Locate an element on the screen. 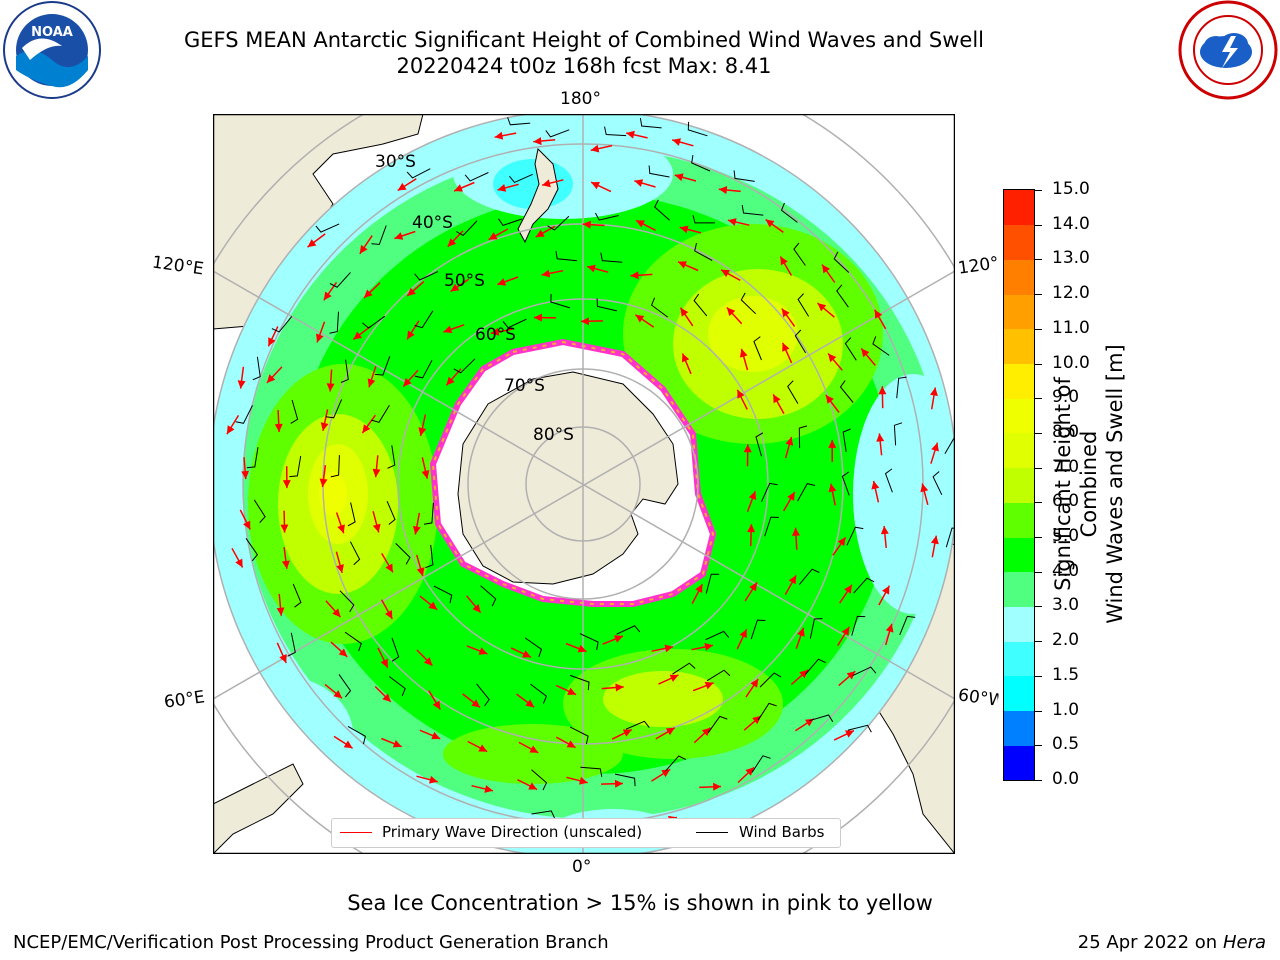 This screenshot has width=1280, height=960. lon-label-top: 180° is located at coordinates (580, 99).